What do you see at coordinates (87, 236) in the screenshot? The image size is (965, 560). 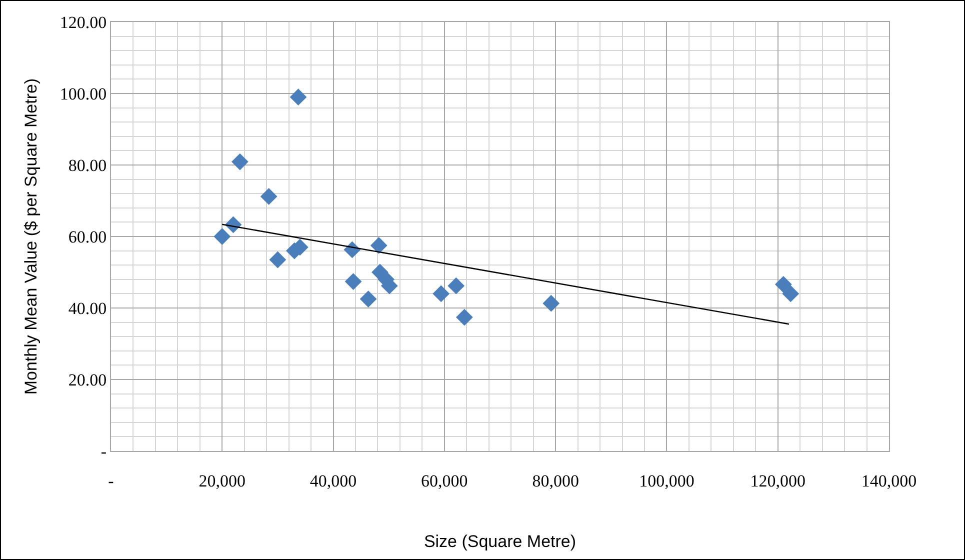 I see `y-tick-label: 60.00` at bounding box center [87, 236].